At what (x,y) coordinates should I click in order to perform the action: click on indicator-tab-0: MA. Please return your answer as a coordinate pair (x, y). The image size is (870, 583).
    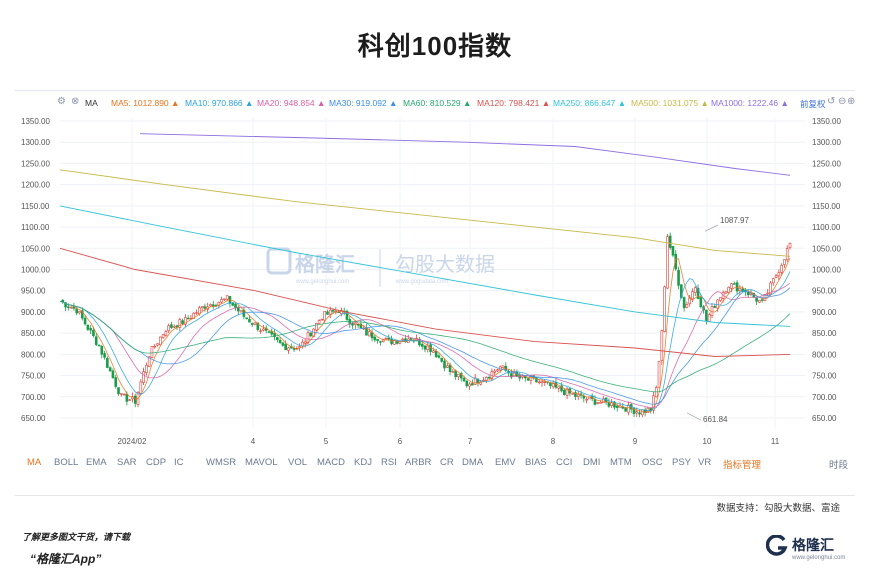
    Looking at the image, I should click on (34, 462).